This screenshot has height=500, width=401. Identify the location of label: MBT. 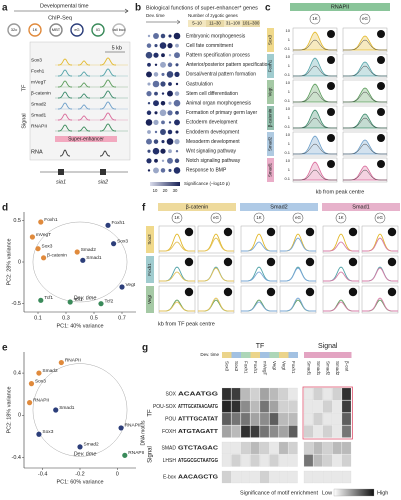
(56, 29).